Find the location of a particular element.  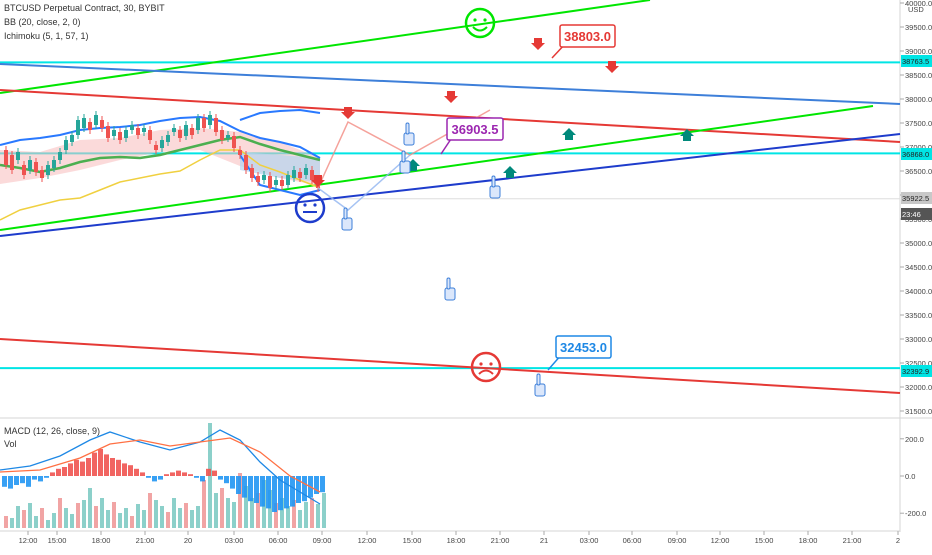

macd-legend: MACD (12, 26, close, 9) is located at coordinates (52, 431).